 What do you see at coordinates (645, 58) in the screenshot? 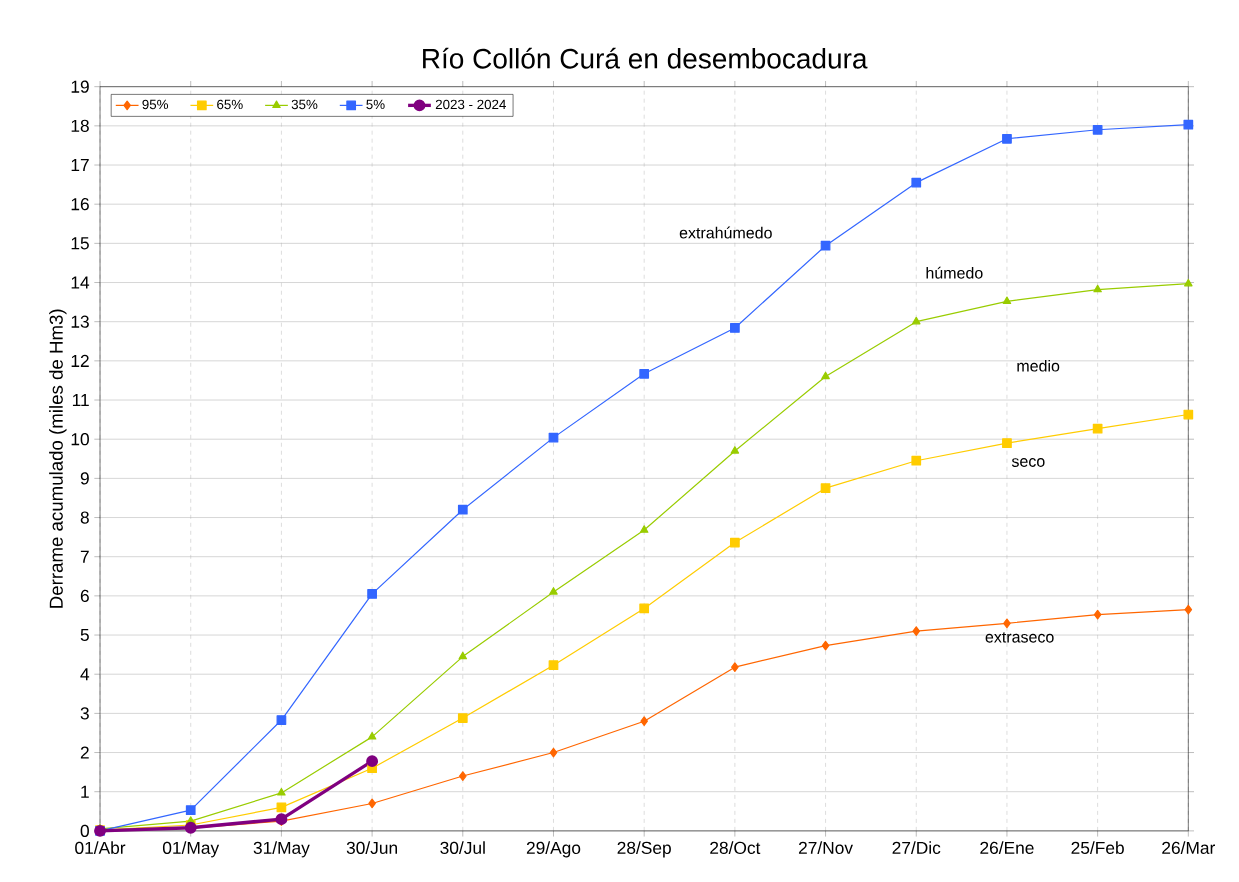
I see `chart-title: Río Collón Curá en desembocadura` at bounding box center [645, 58].